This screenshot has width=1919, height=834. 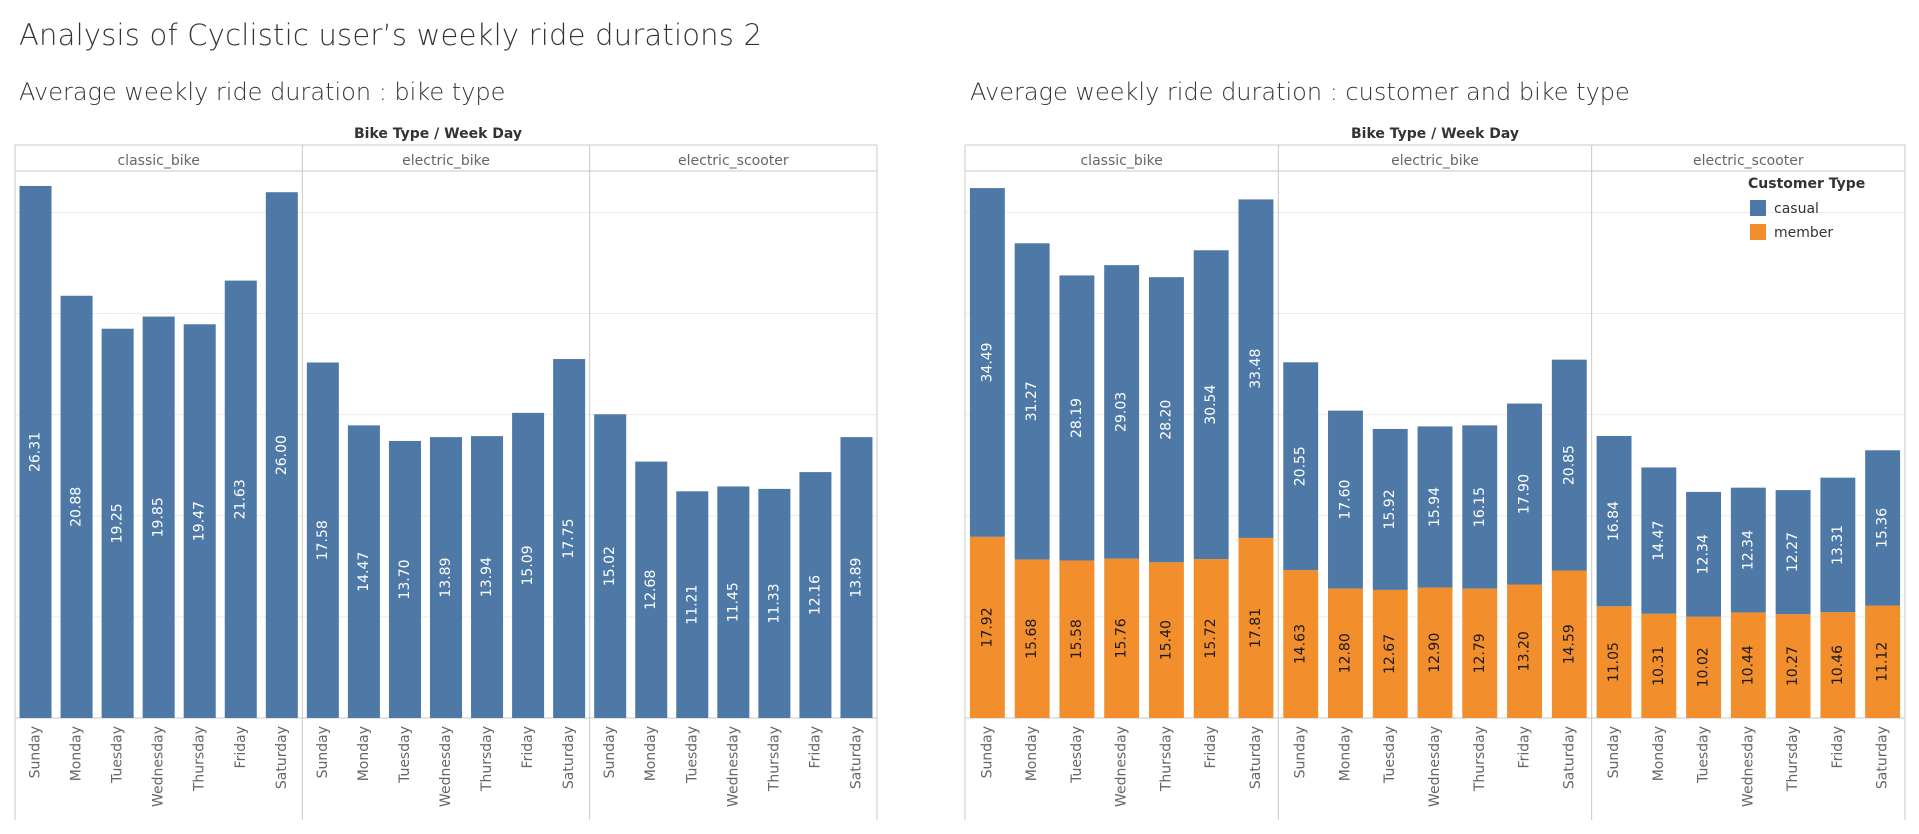 I want to click on bar-electric-scooter-wednesday, so click(x=733, y=602).